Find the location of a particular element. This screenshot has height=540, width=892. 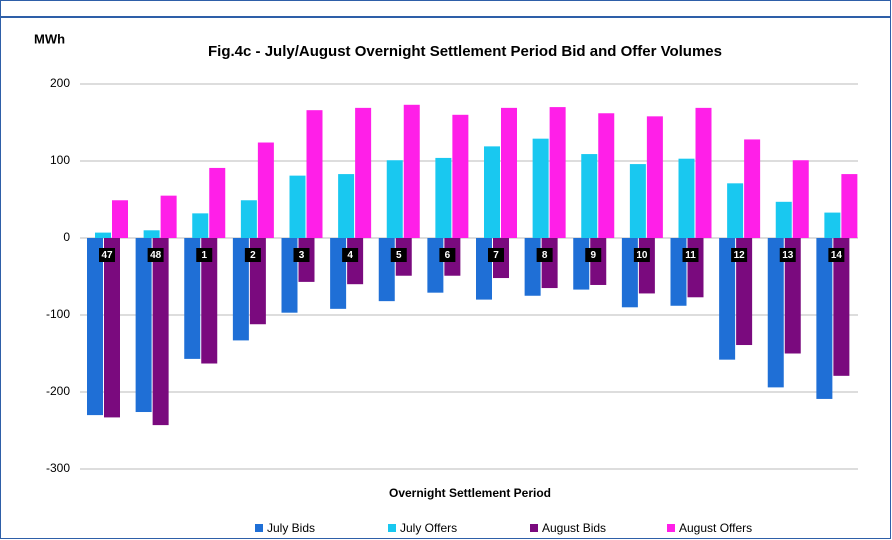

x-tick-label: 13 is located at coordinates (788, 255).